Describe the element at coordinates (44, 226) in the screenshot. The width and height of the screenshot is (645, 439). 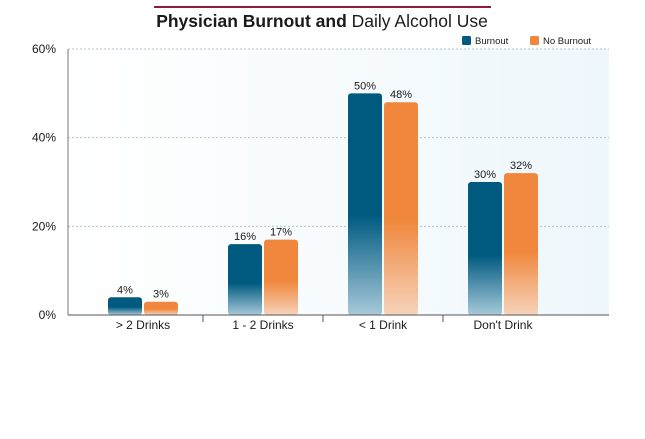
I see `y-tick-label: 20%` at that location.